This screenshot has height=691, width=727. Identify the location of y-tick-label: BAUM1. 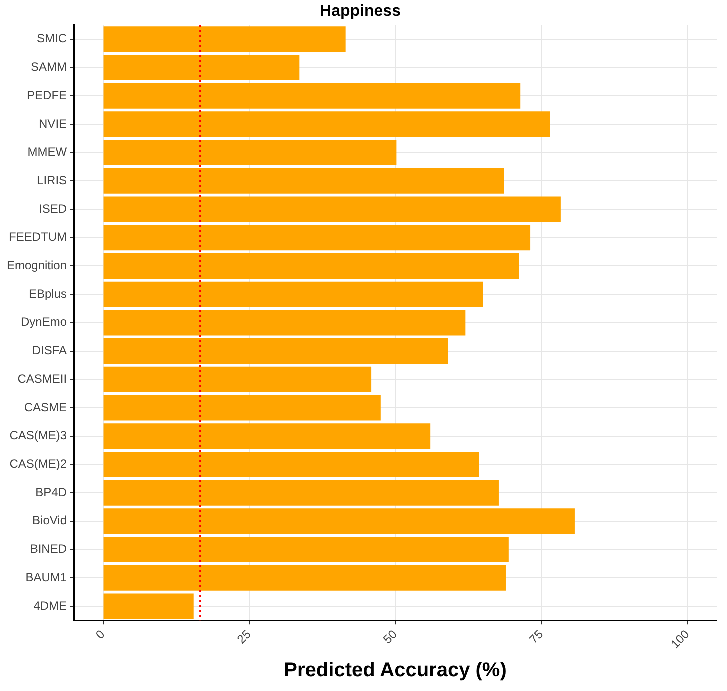
(47, 577).